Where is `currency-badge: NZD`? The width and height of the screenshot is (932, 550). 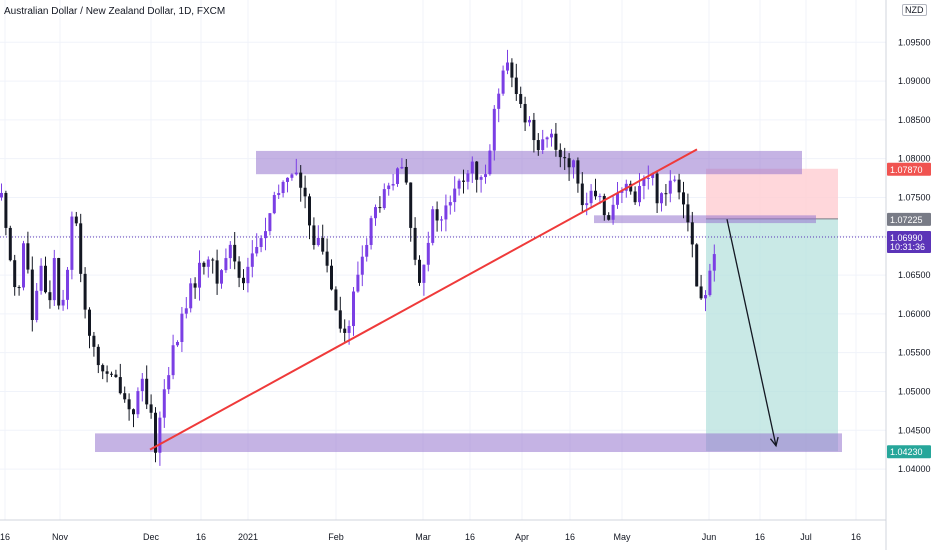 currency-badge: NZD is located at coordinates (914, 10).